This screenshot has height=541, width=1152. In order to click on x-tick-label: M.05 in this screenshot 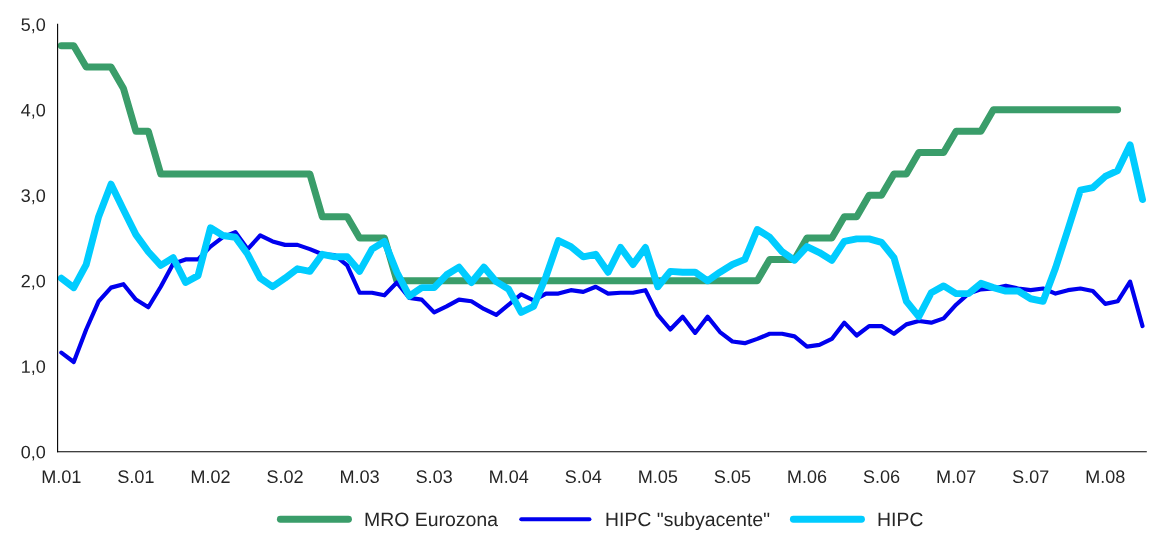, I will do `click(658, 477)`.